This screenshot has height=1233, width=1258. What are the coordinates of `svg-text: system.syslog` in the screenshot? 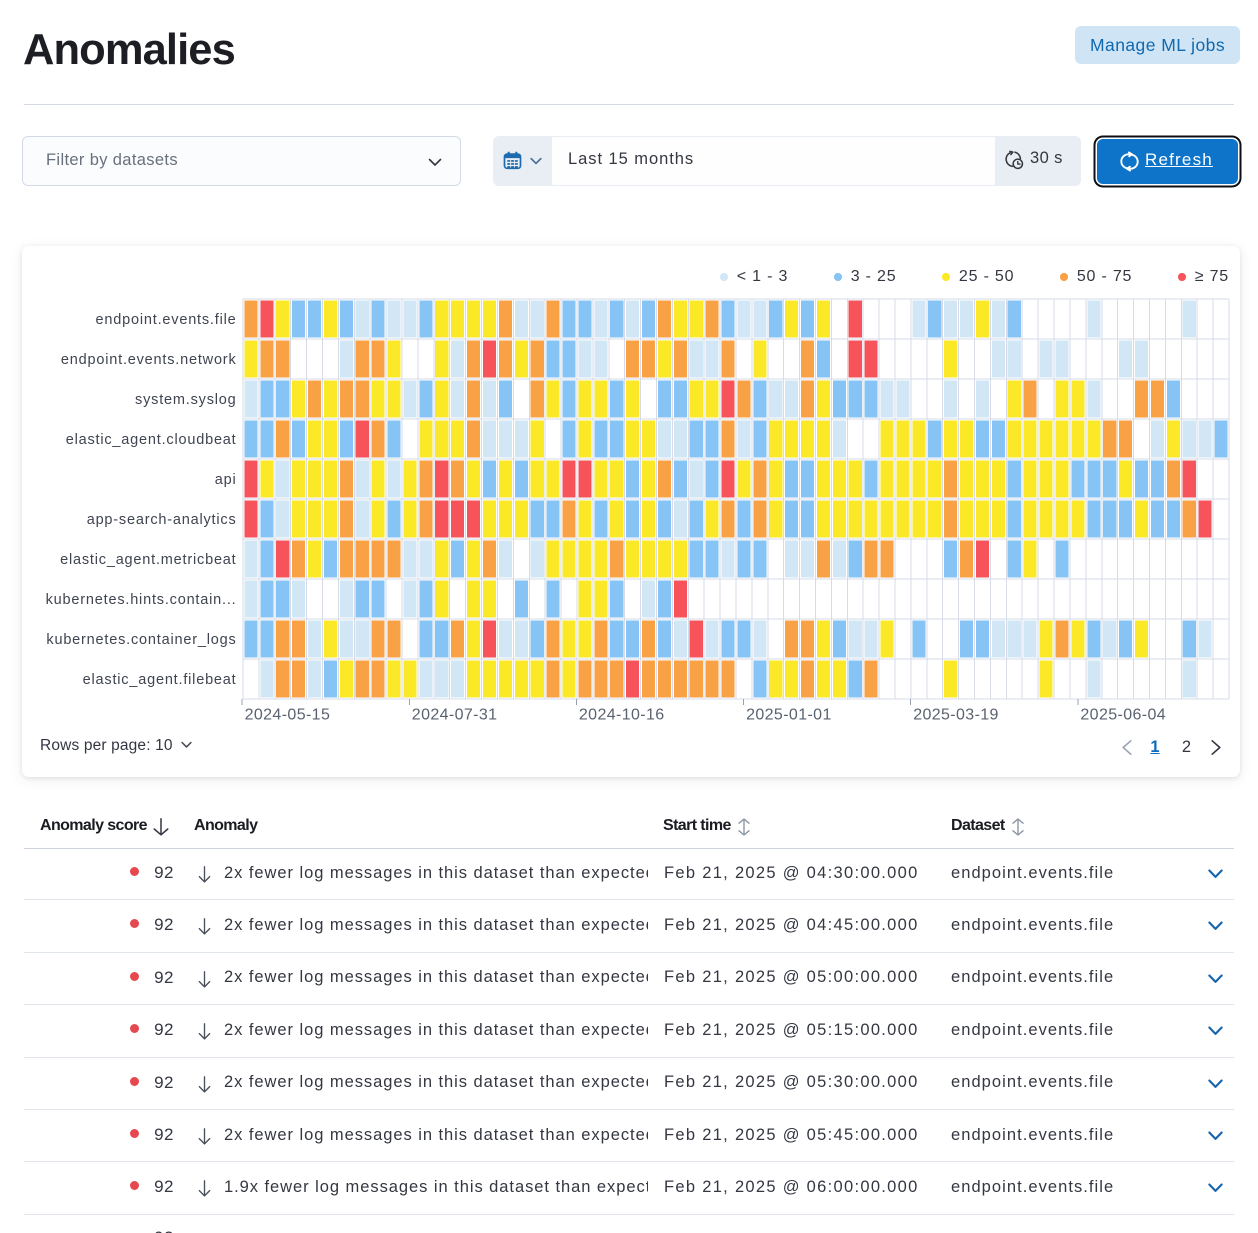 It's located at (185, 400).